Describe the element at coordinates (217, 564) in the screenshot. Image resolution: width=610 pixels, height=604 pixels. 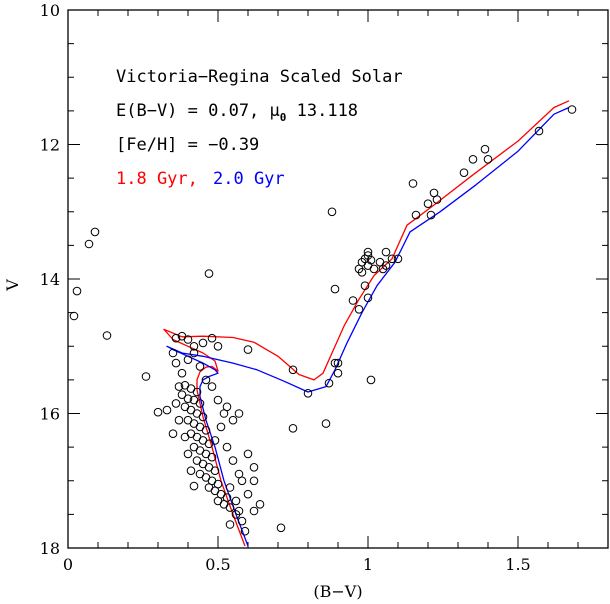
I see `x-tick-label: 0.5` at that location.